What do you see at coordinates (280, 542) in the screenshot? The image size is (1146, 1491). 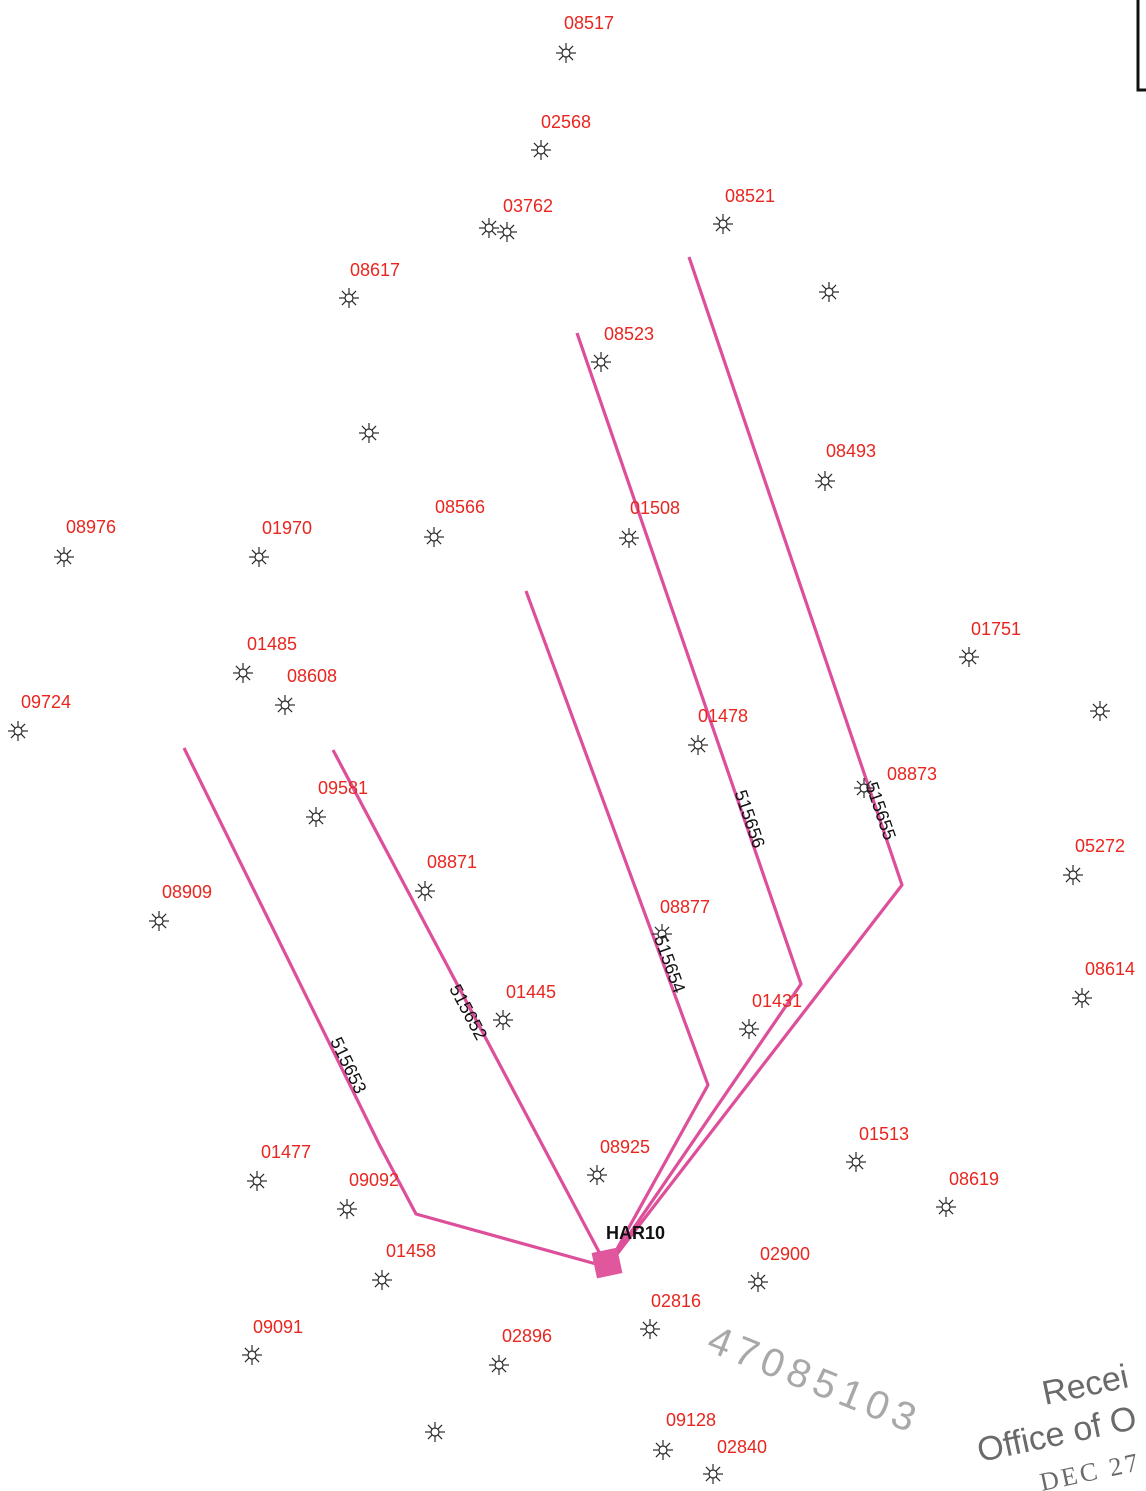 I see `well-marker: 01970` at bounding box center [280, 542].